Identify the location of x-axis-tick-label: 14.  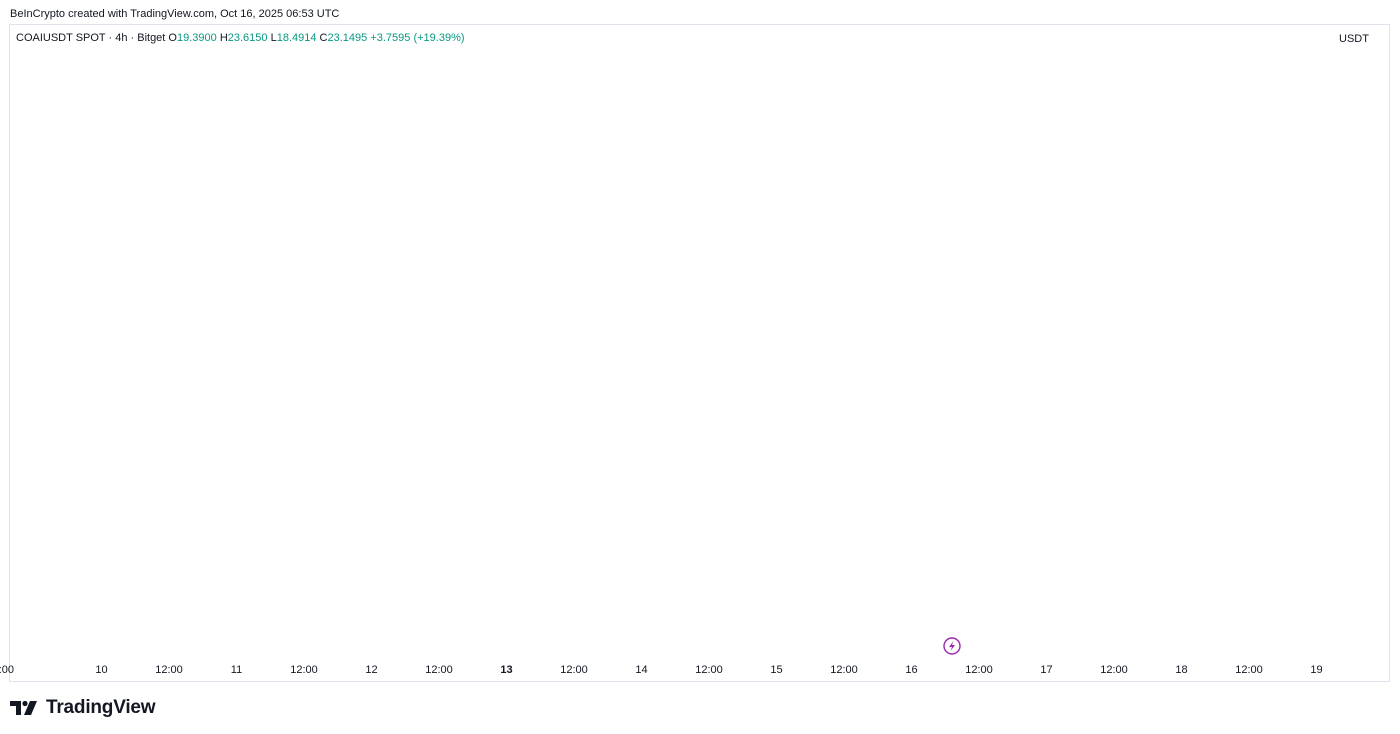
(641, 670).